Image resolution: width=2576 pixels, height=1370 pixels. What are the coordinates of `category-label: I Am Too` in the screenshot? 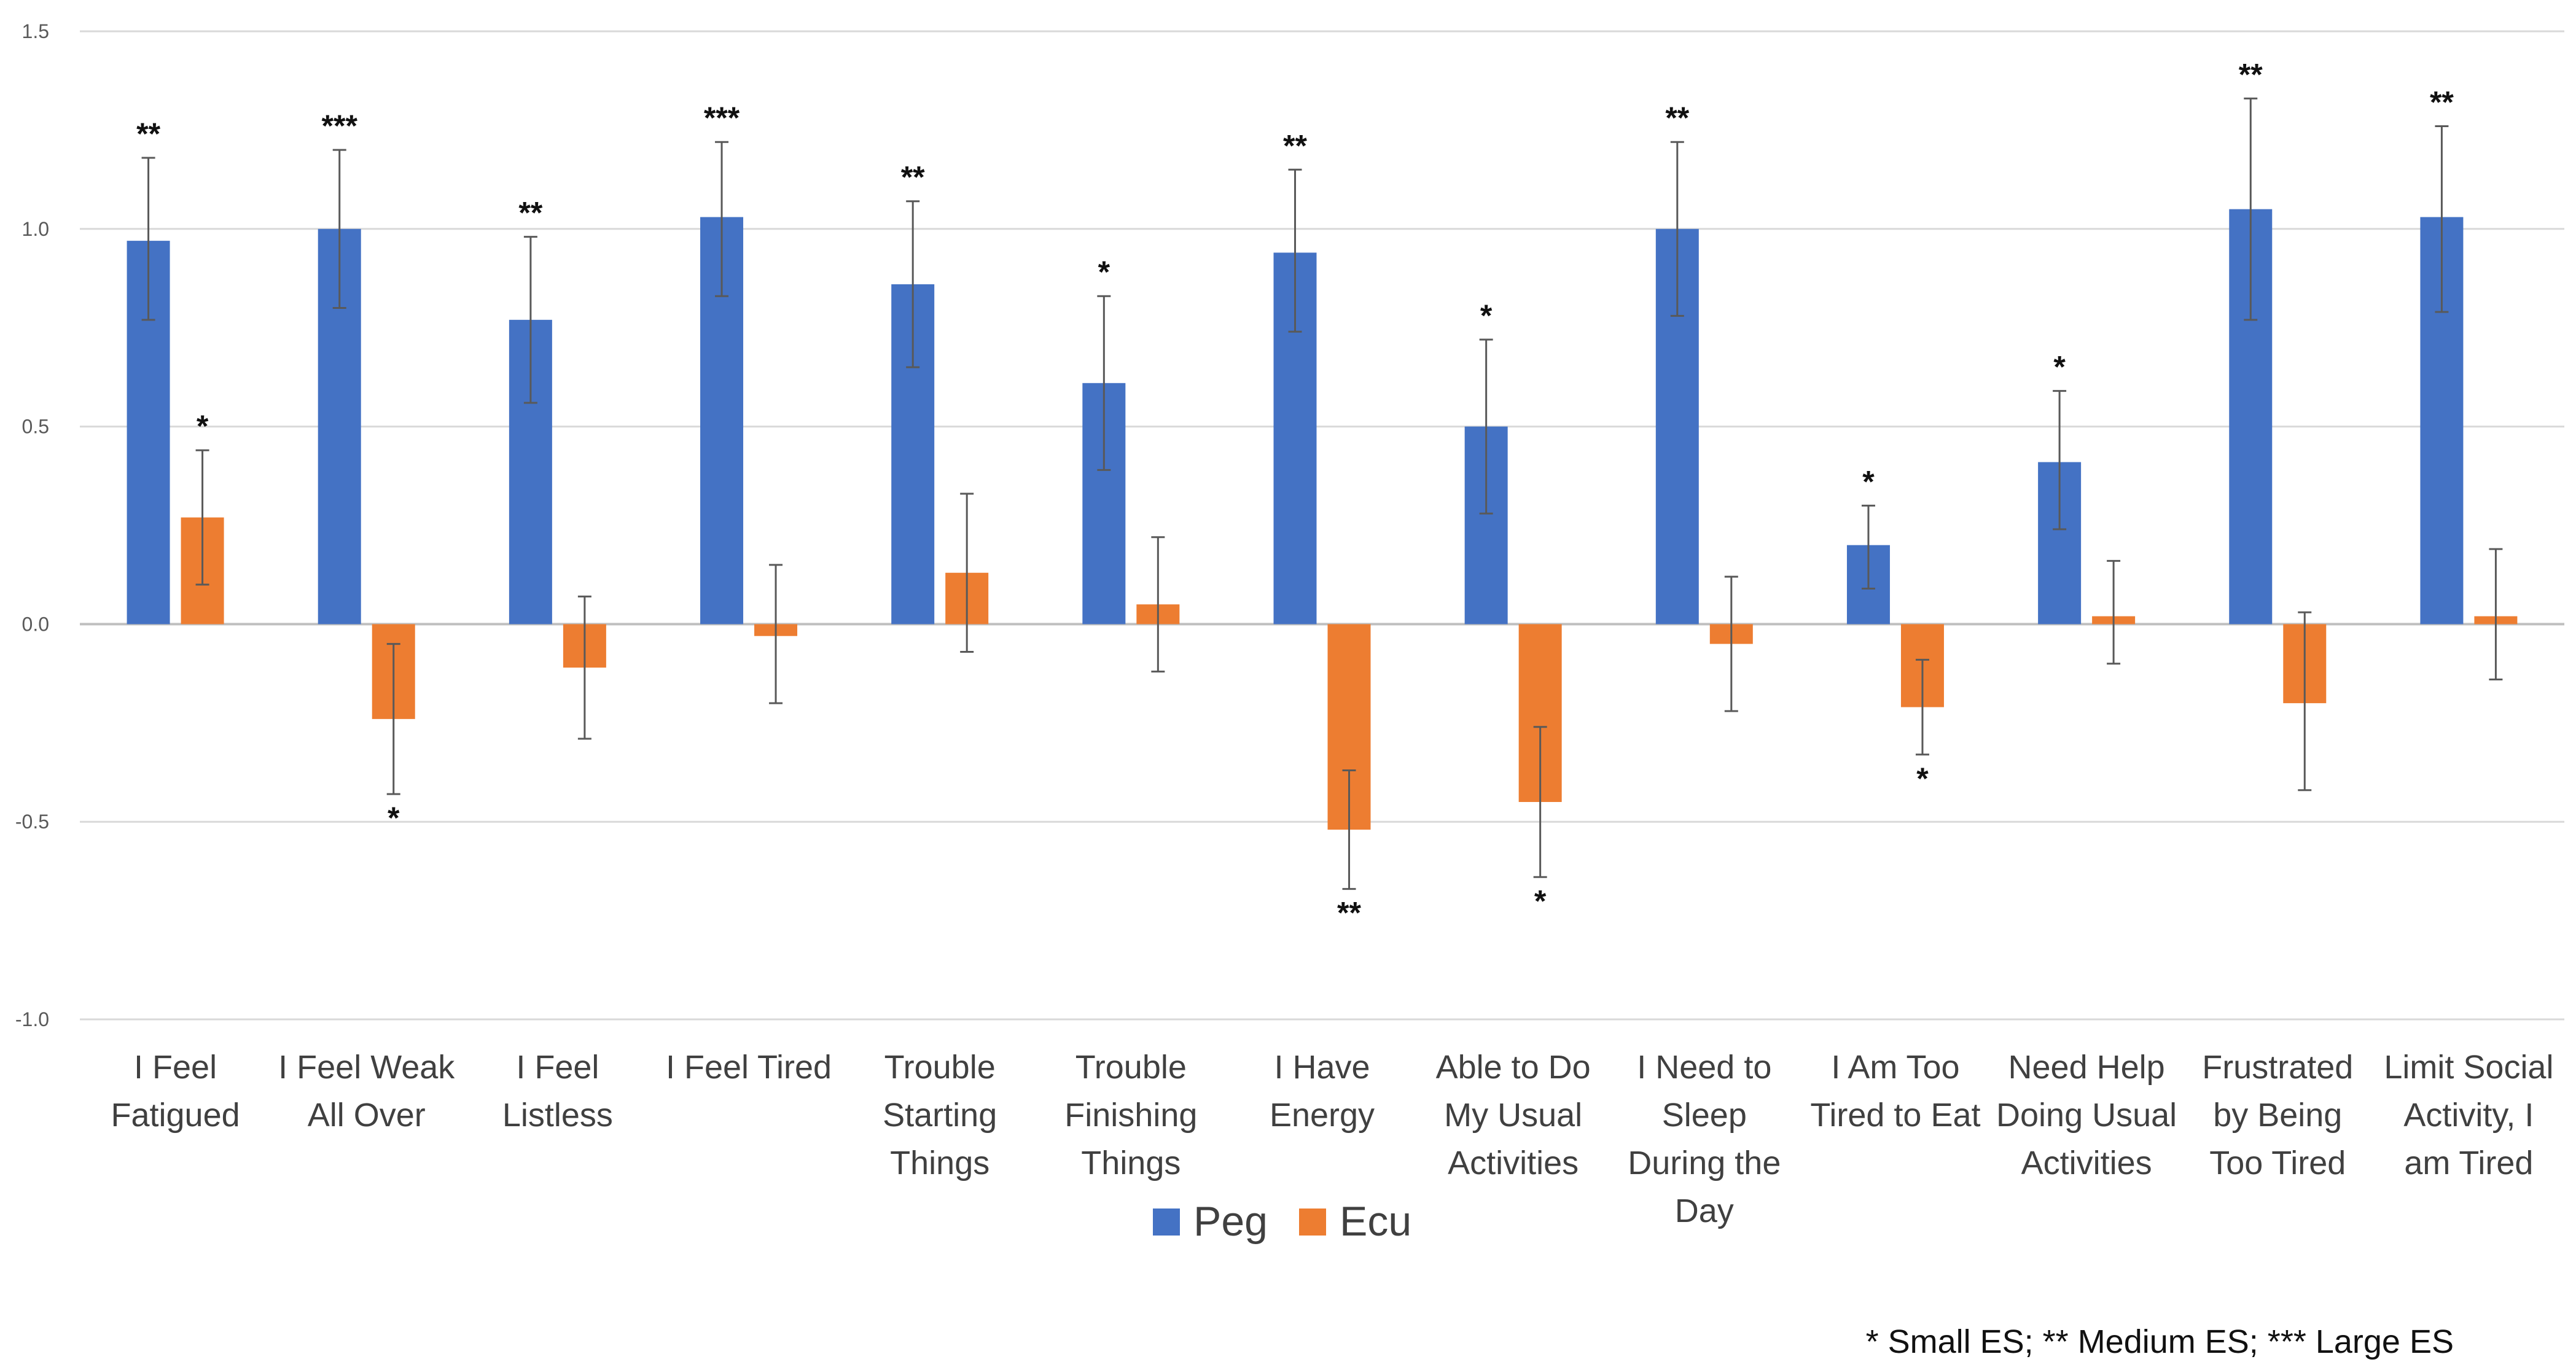 It's located at (1895, 1067).